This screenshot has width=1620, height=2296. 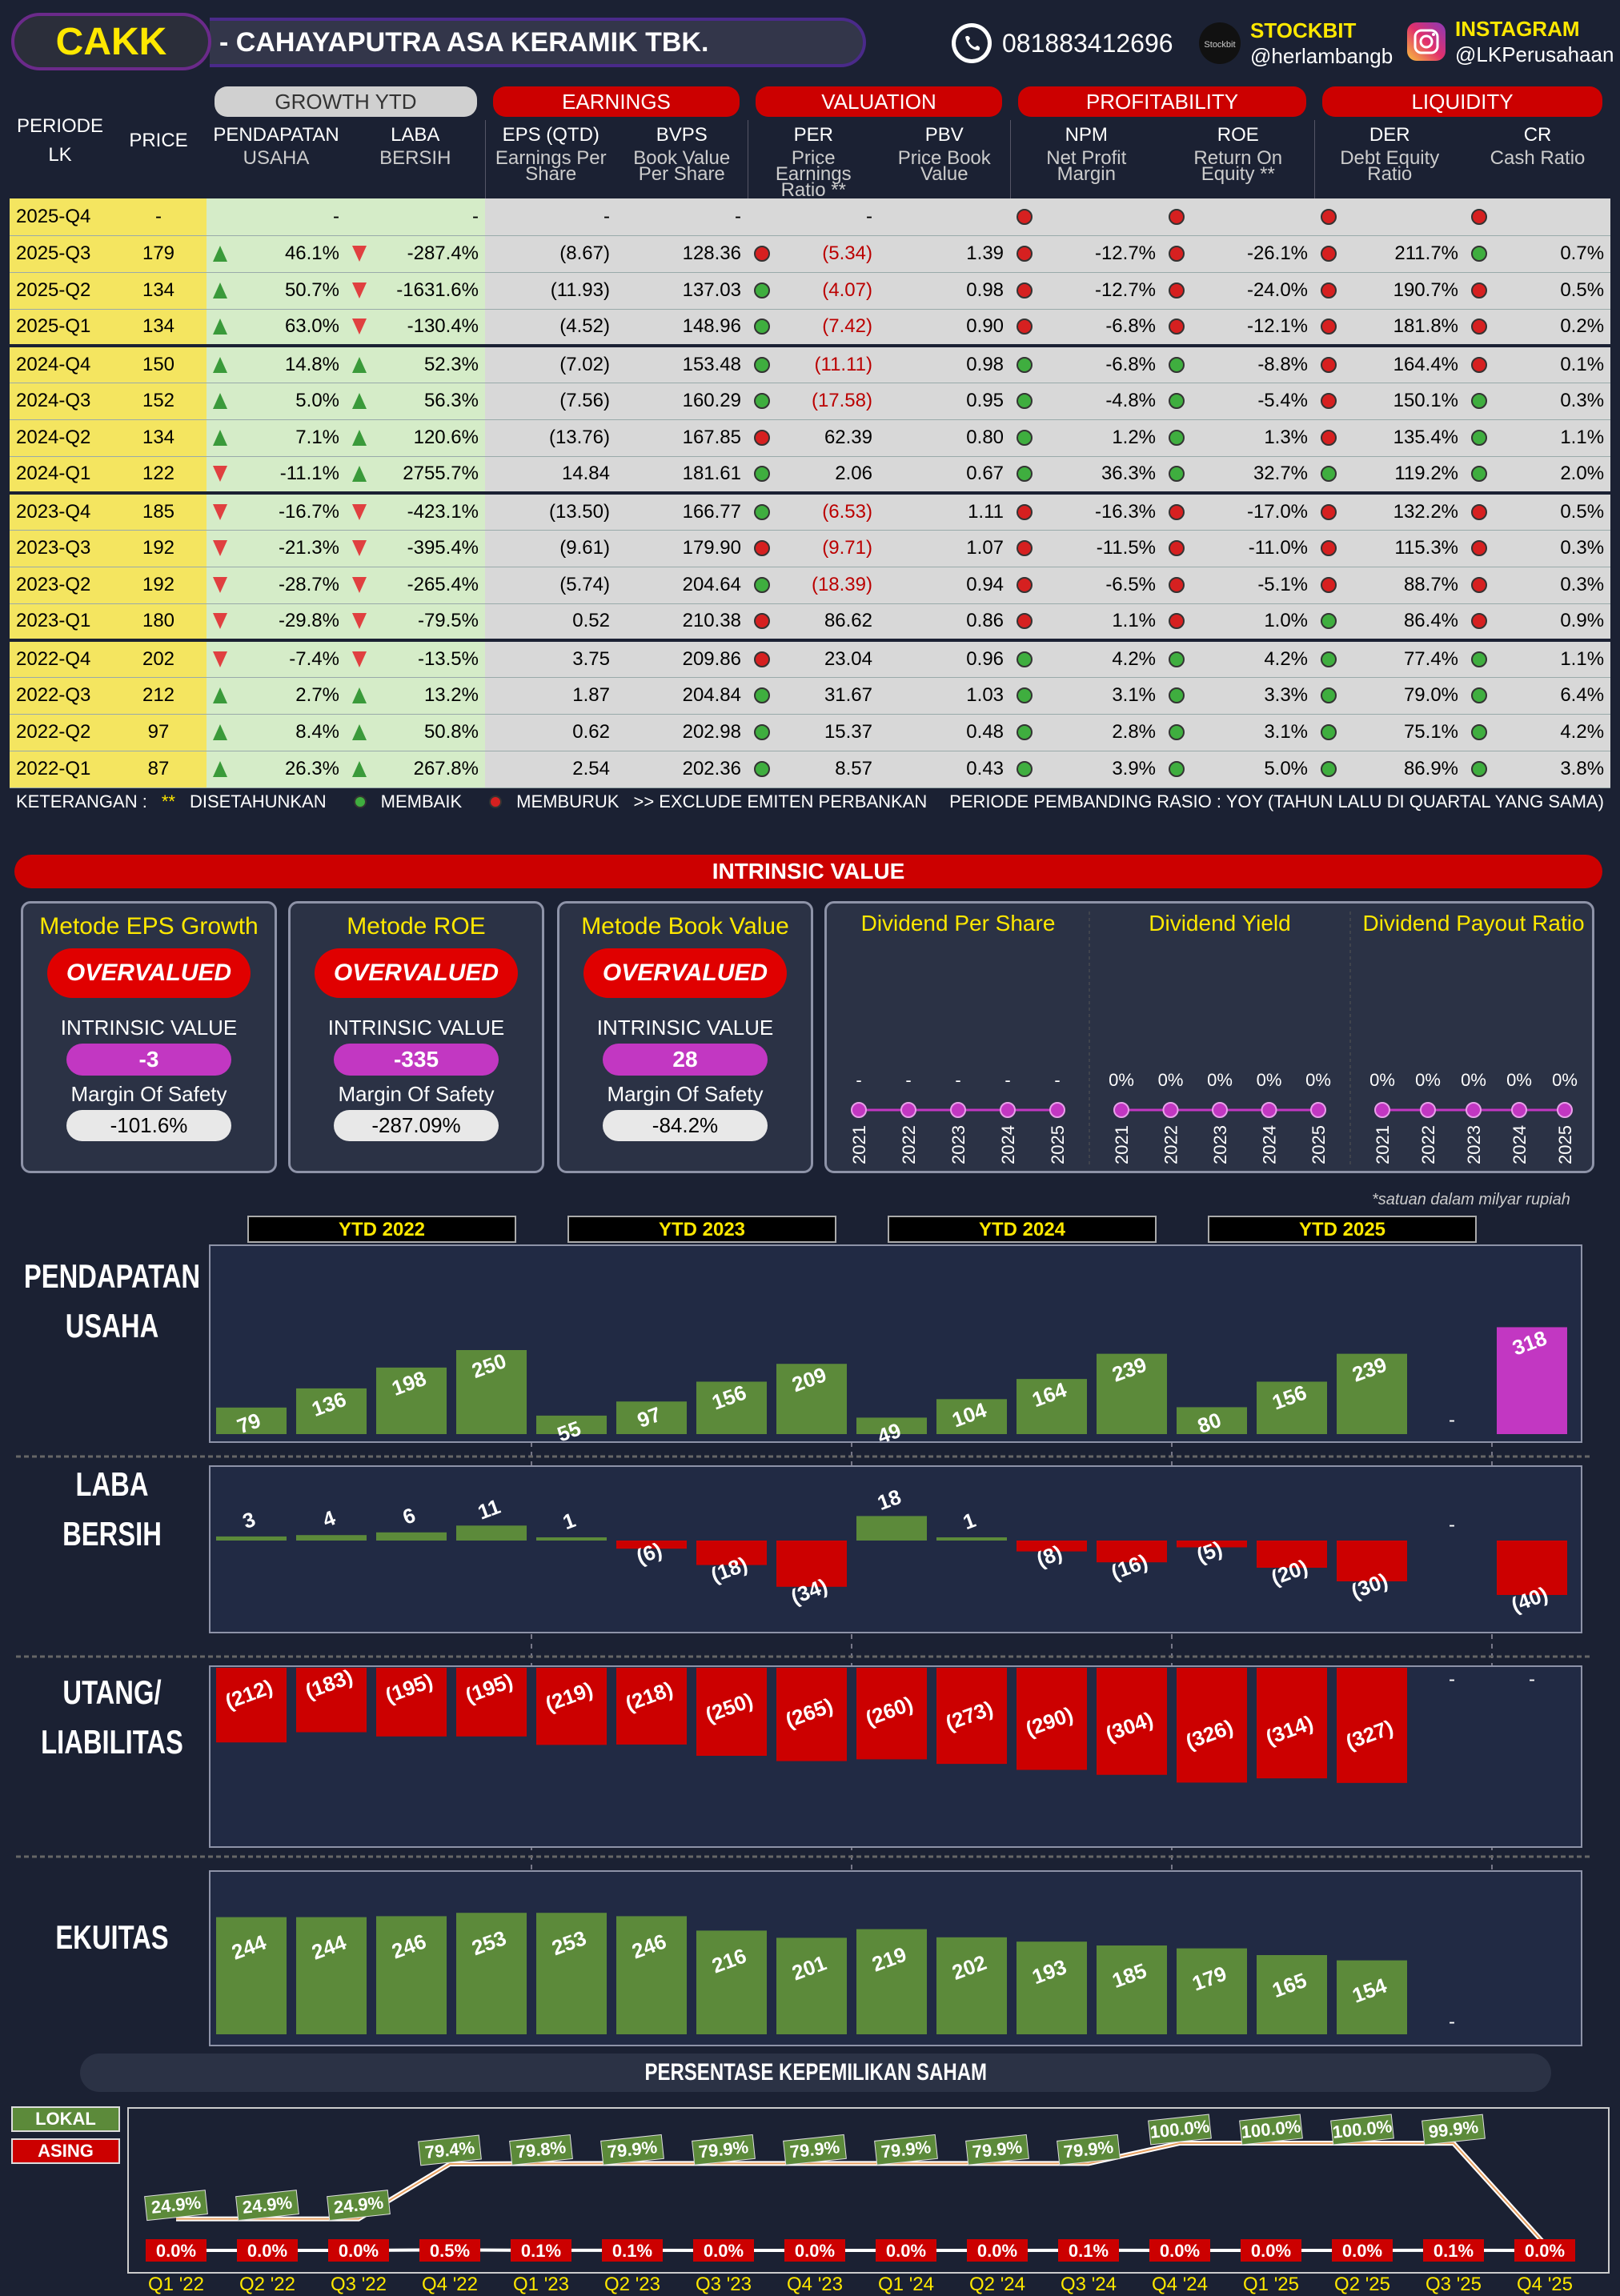 What do you see at coordinates (682, 622) in the screenshot?
I see `cell-bvps: 210.38` at bounding box center [682, 622].